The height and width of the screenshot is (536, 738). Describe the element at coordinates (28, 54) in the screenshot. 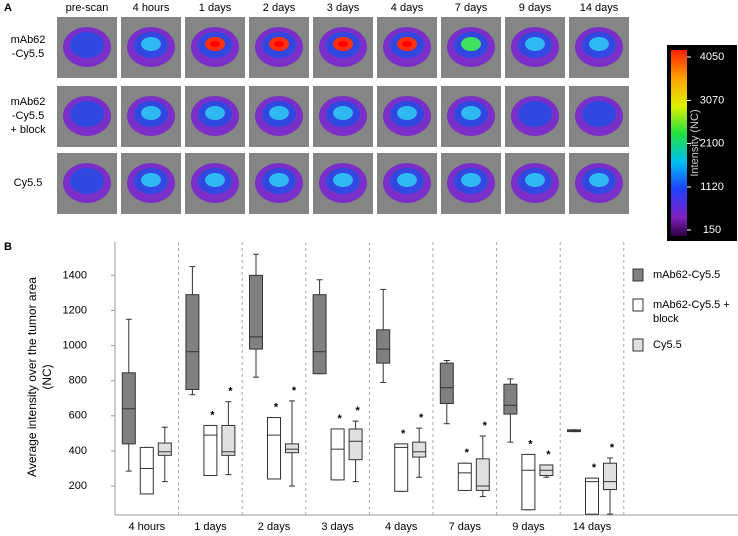

I see `row-label-line: -Cy5.5` at that location.